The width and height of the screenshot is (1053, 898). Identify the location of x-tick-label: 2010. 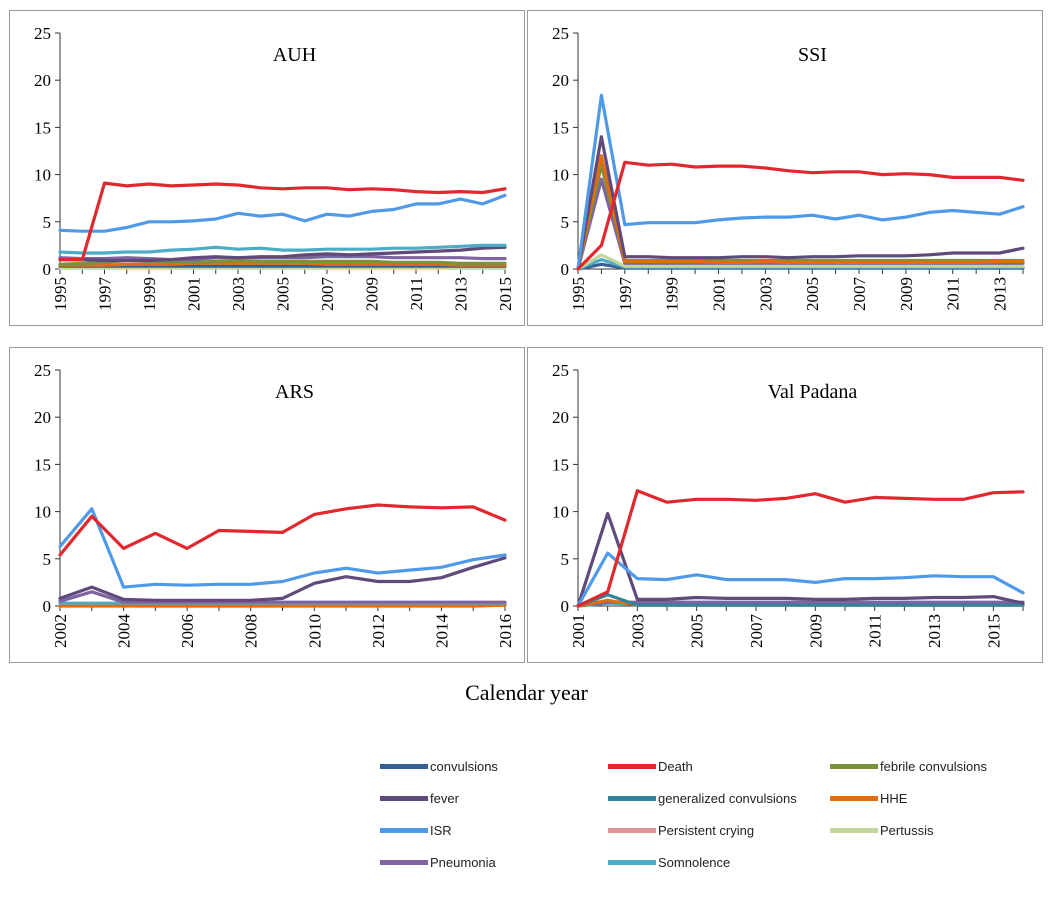
(314, 631).